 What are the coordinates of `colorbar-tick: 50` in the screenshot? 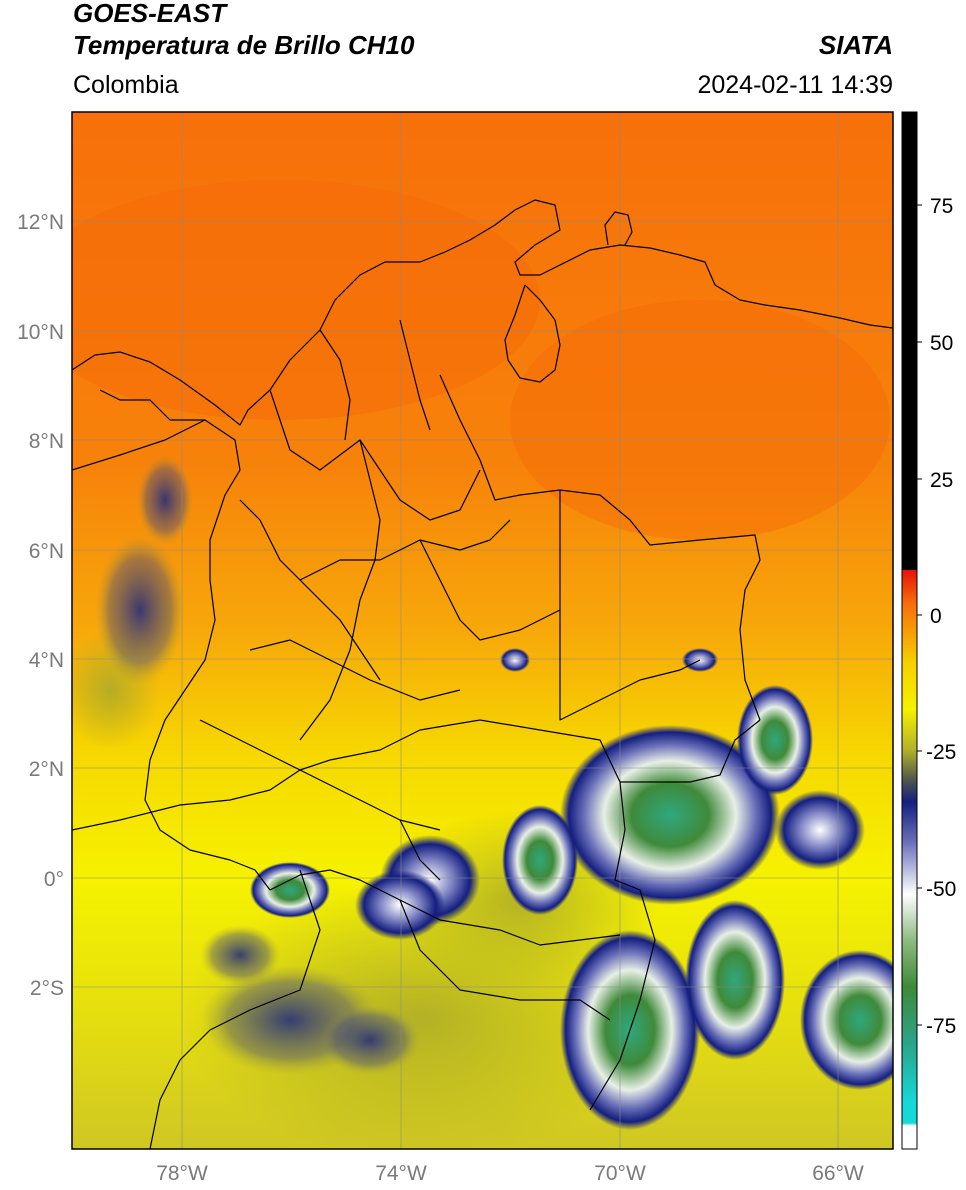 It's located at (941, 343).